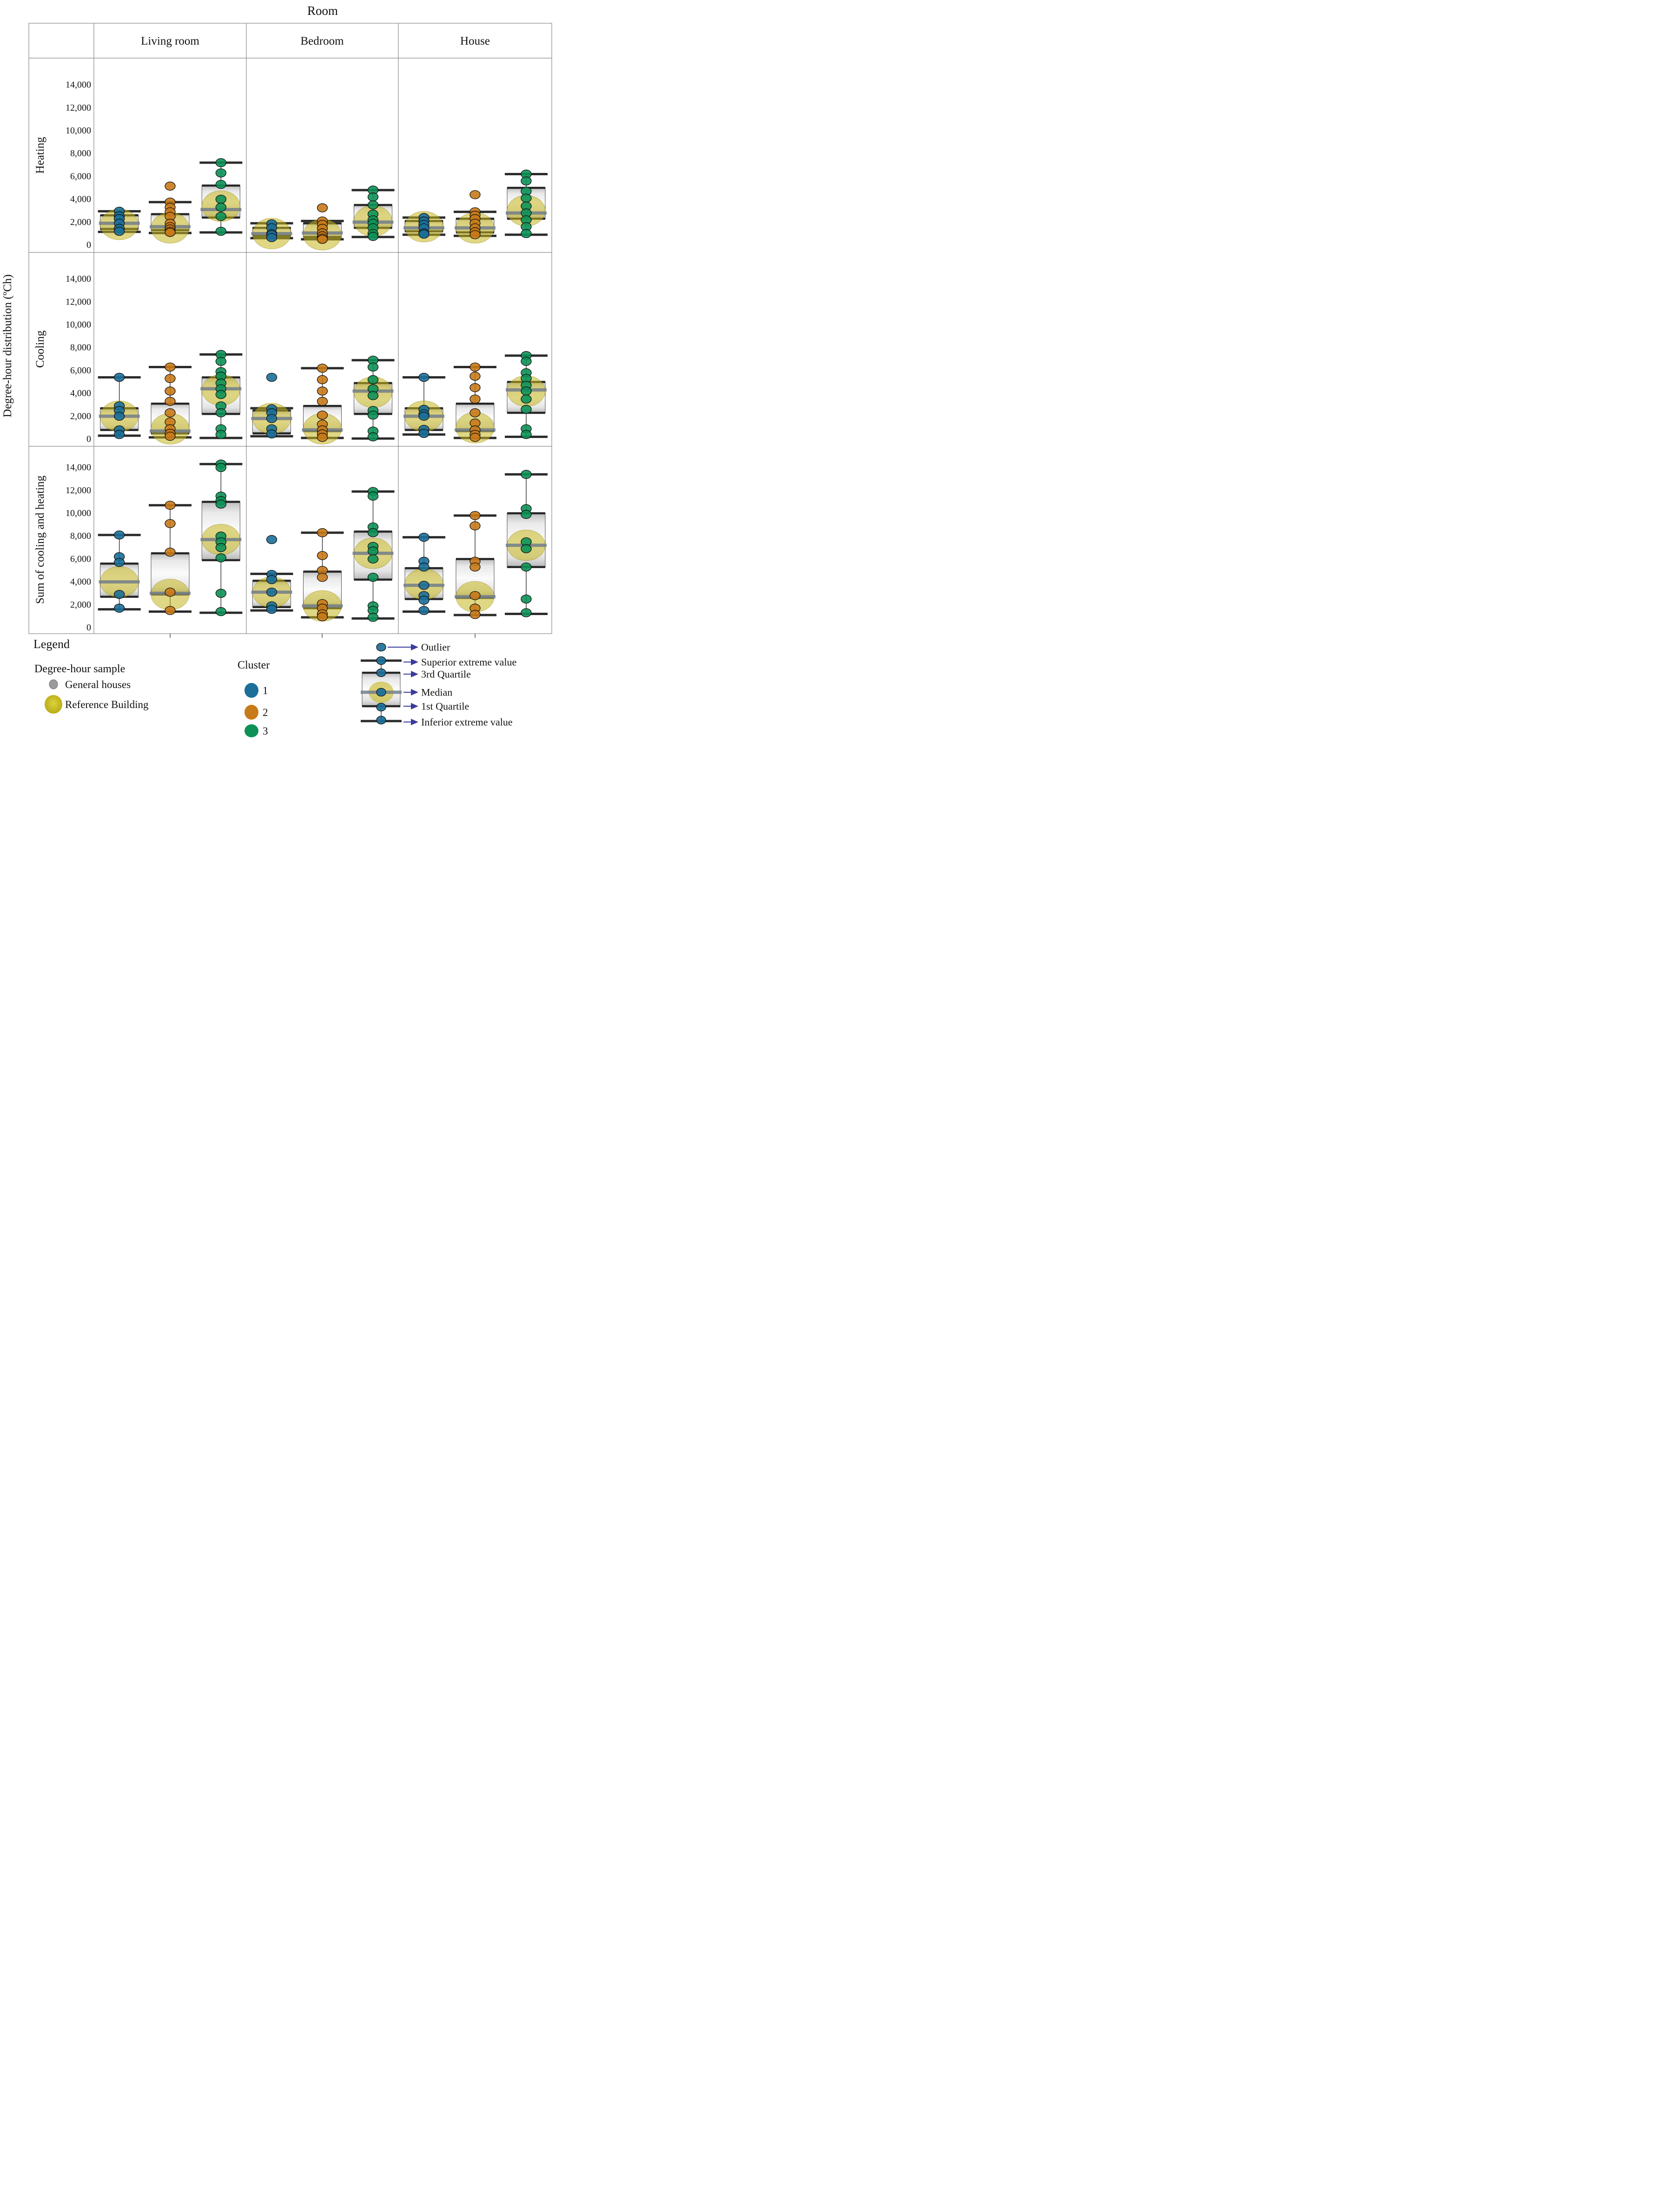 The image size is (1672, 2212). I want to click on cluster1-icon, so click(251, 690).